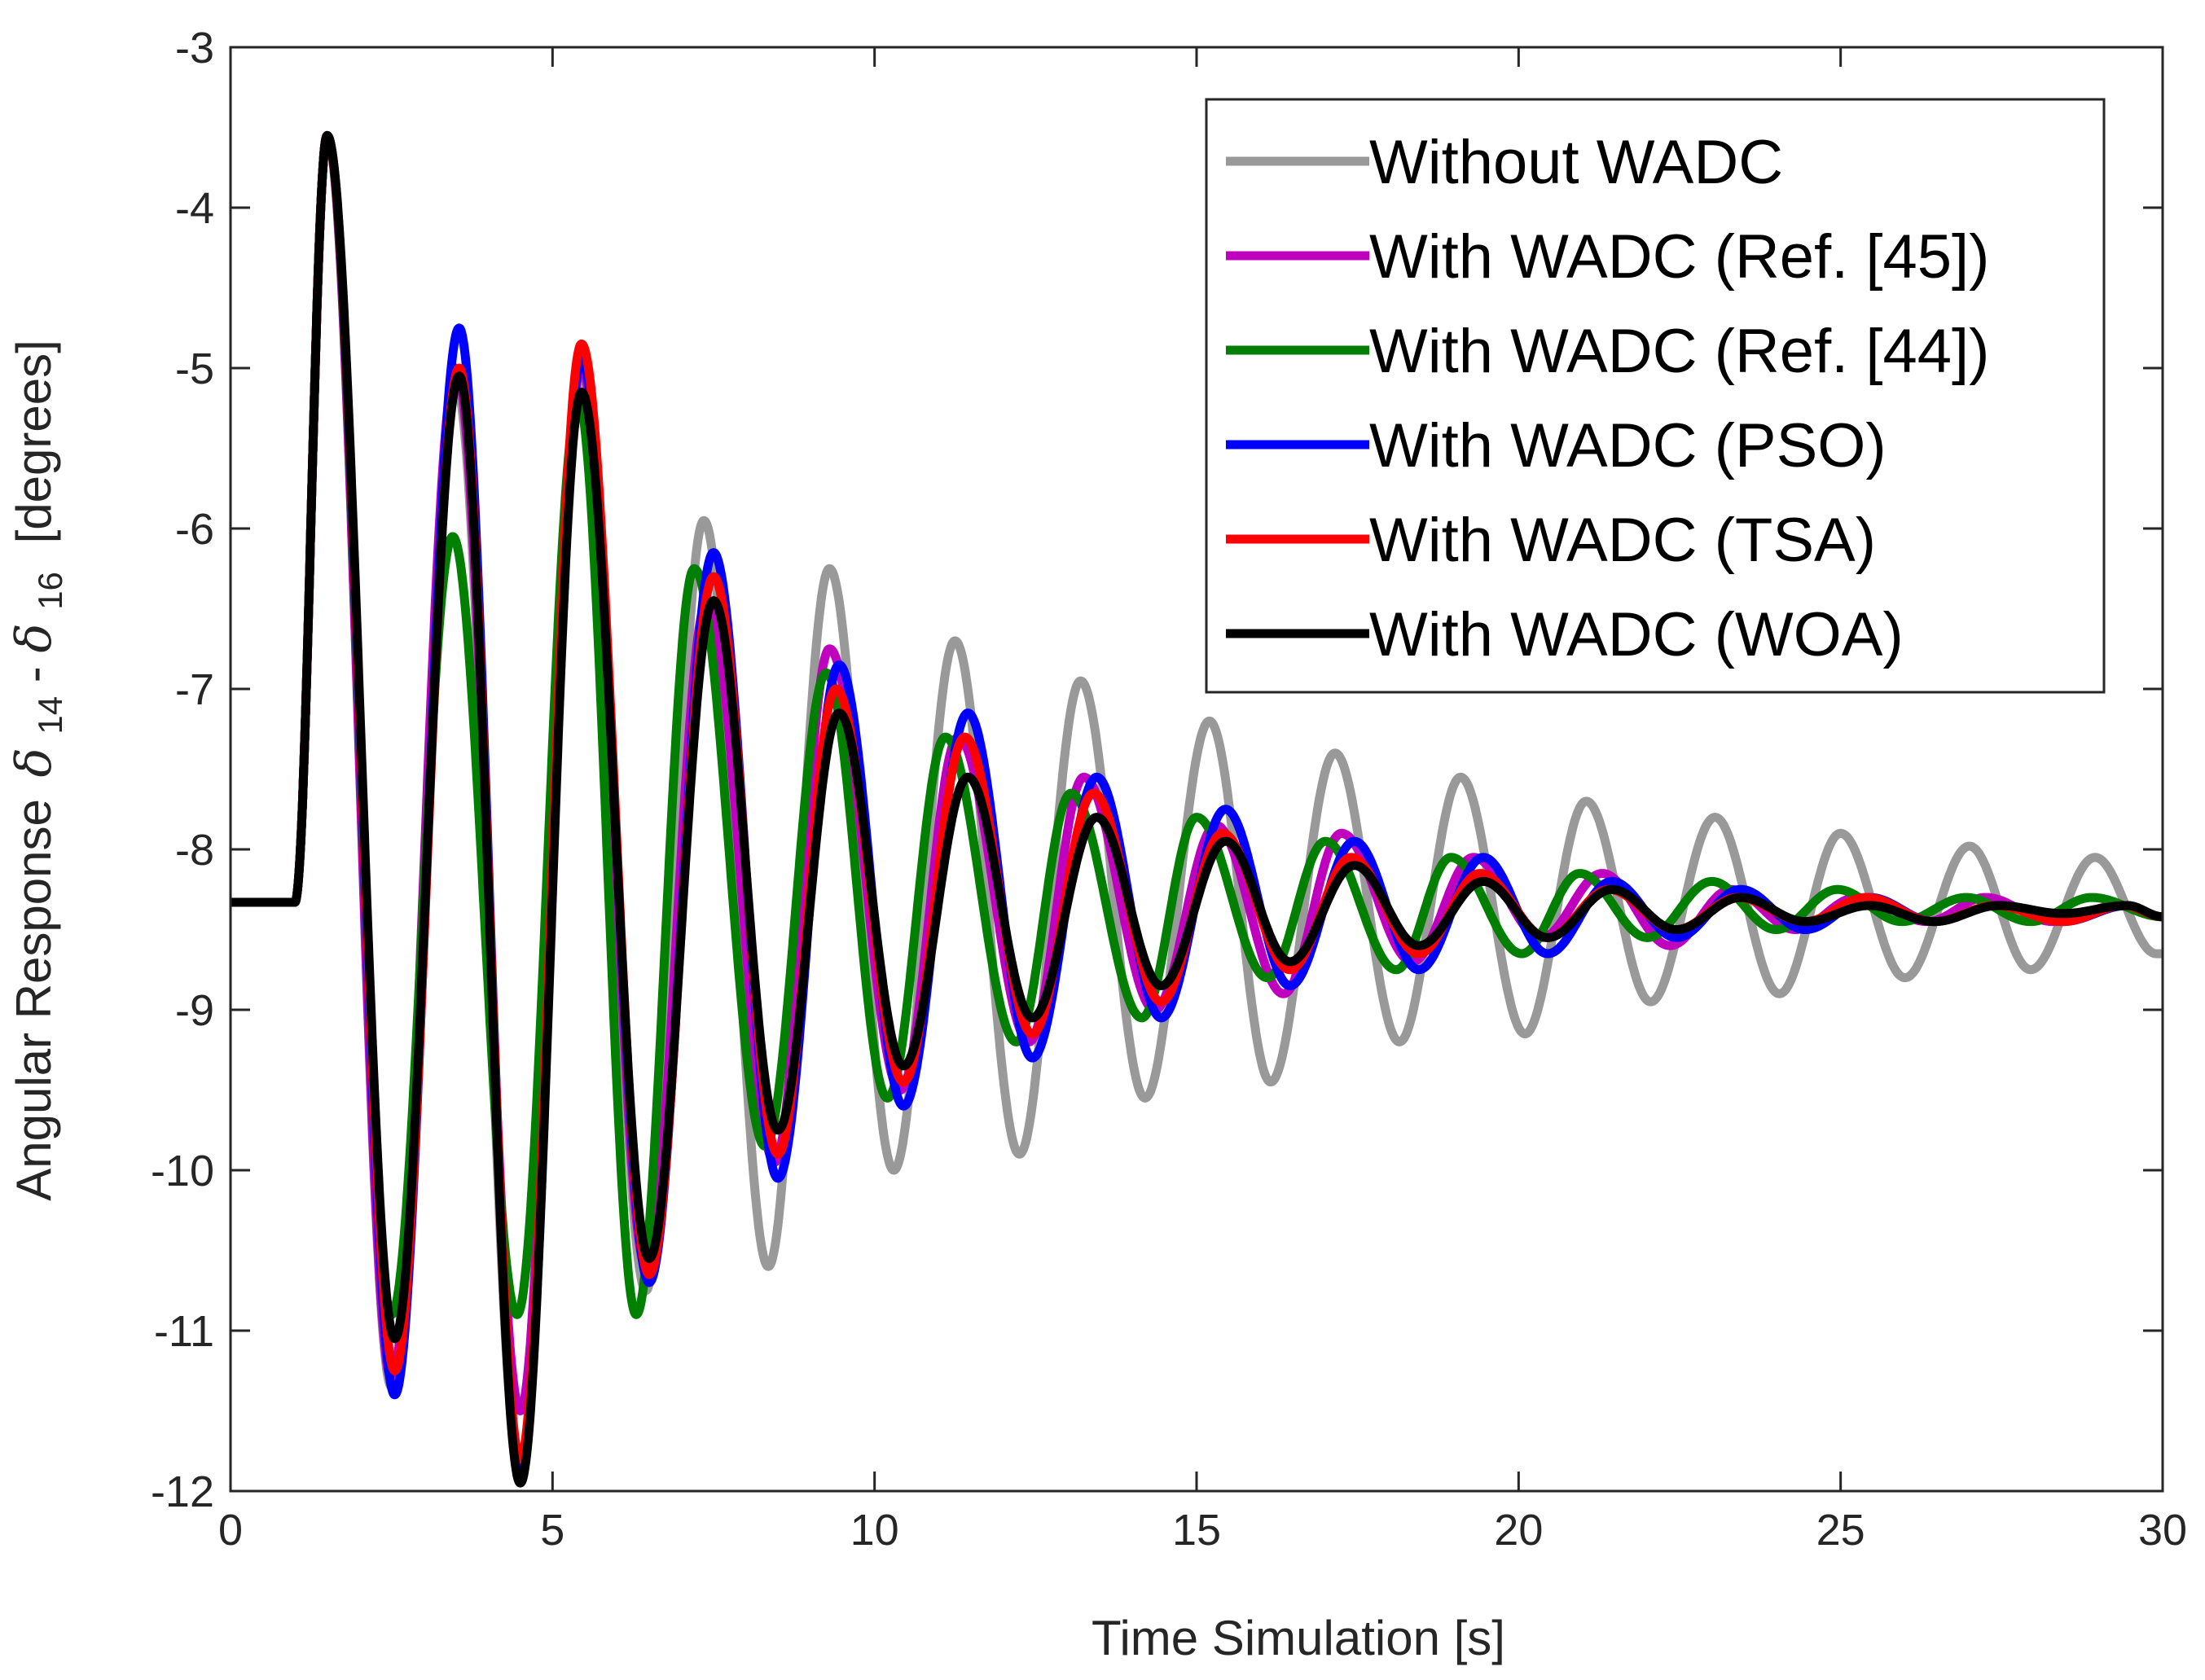 Image resolution: width=2205 pixels, height=1680 pixels. I want to click on legend-box, so click(1655, 396).